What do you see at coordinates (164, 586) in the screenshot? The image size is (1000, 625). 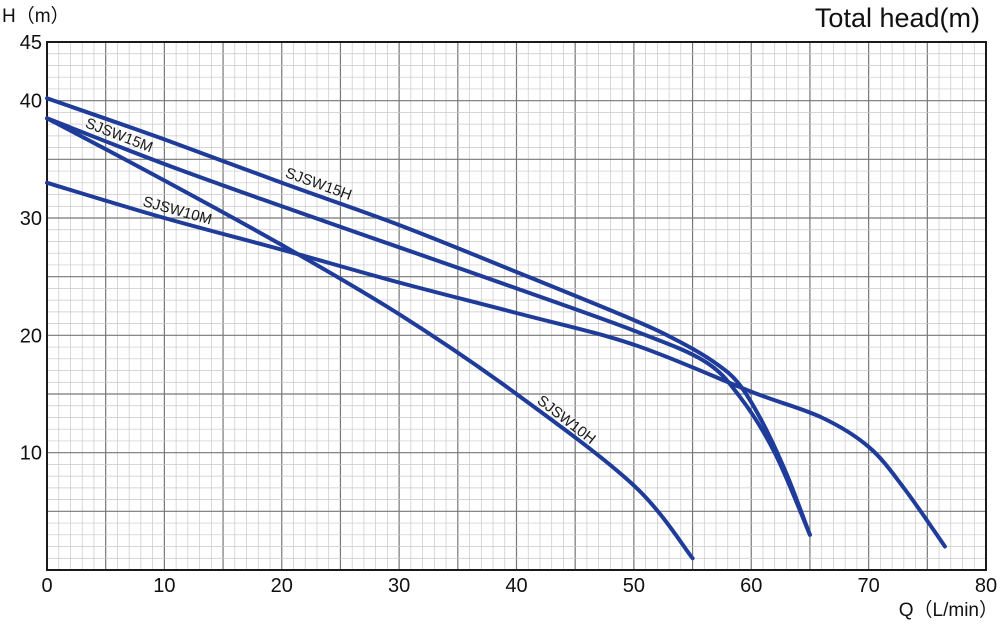 I see `x-tick-label: 10` at bounding box center [164, 586].